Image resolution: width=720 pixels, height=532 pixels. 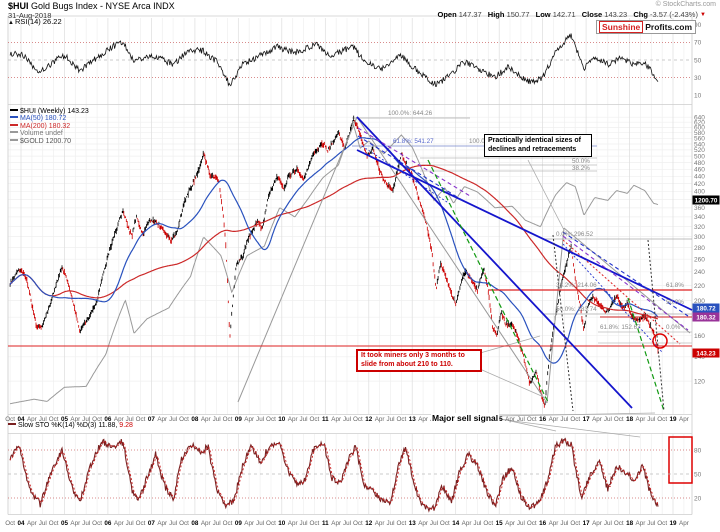 What do you see at coordinates (239, 419) in the screenshot?
I see `svg-text: 09` at bounding box center [239, 419].